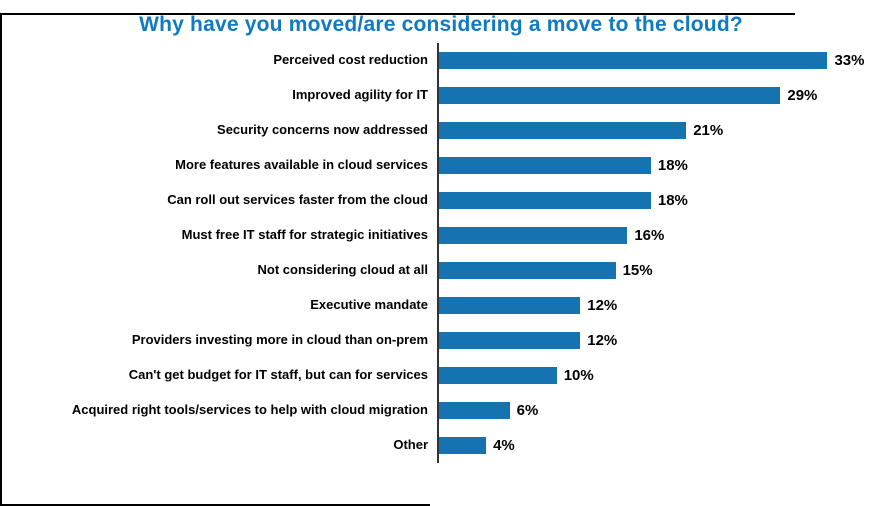 The width and height of the screenshot is (882, 506). I want to click on value-label: 10%, so click(578, 375).